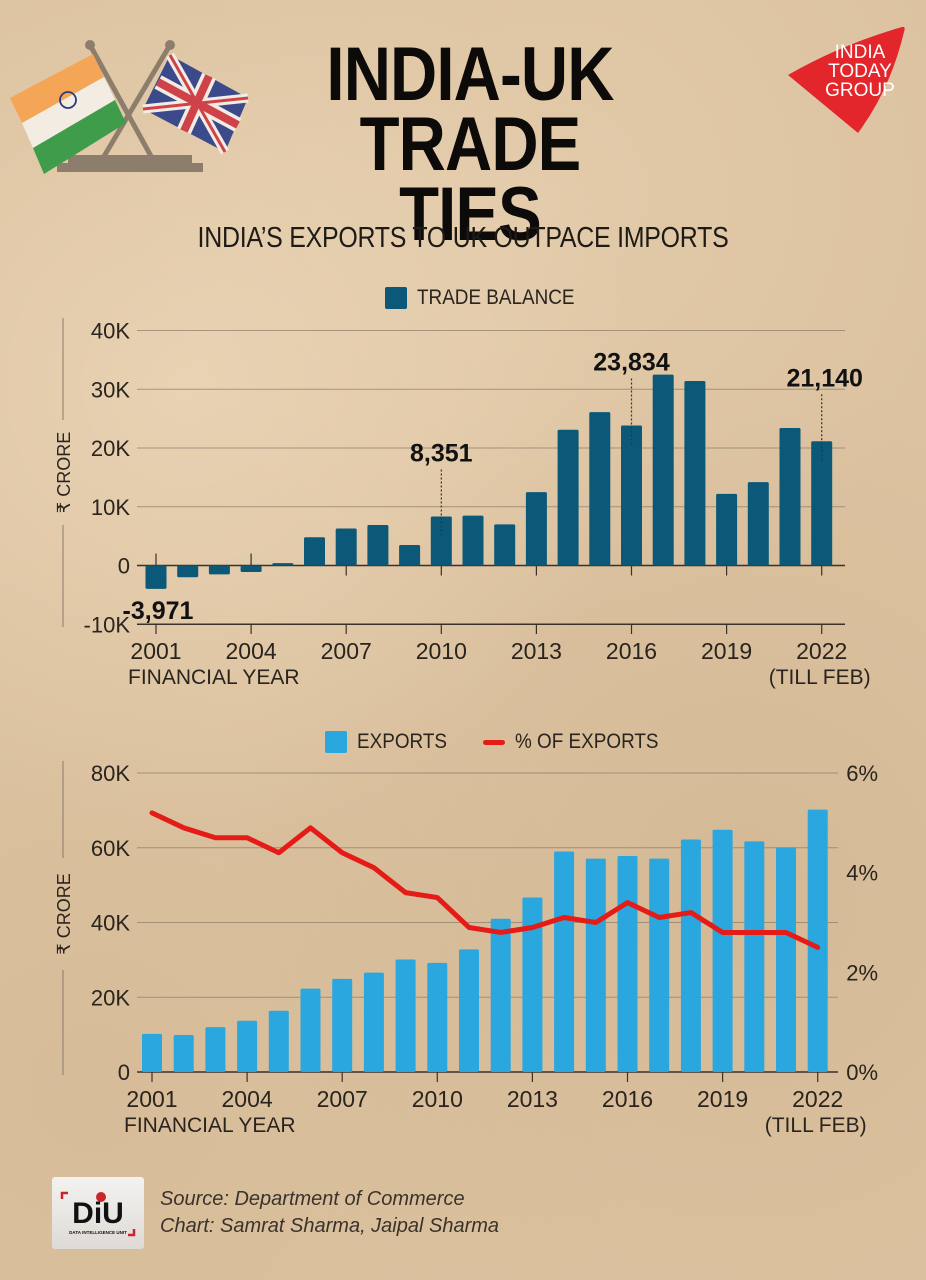 This screenshot has width=926, height=1280. What do you see at coordinates (722, 1099) in the screenshot?
I see `x-tick-label: 2019` at bounding box center [722, 1099].